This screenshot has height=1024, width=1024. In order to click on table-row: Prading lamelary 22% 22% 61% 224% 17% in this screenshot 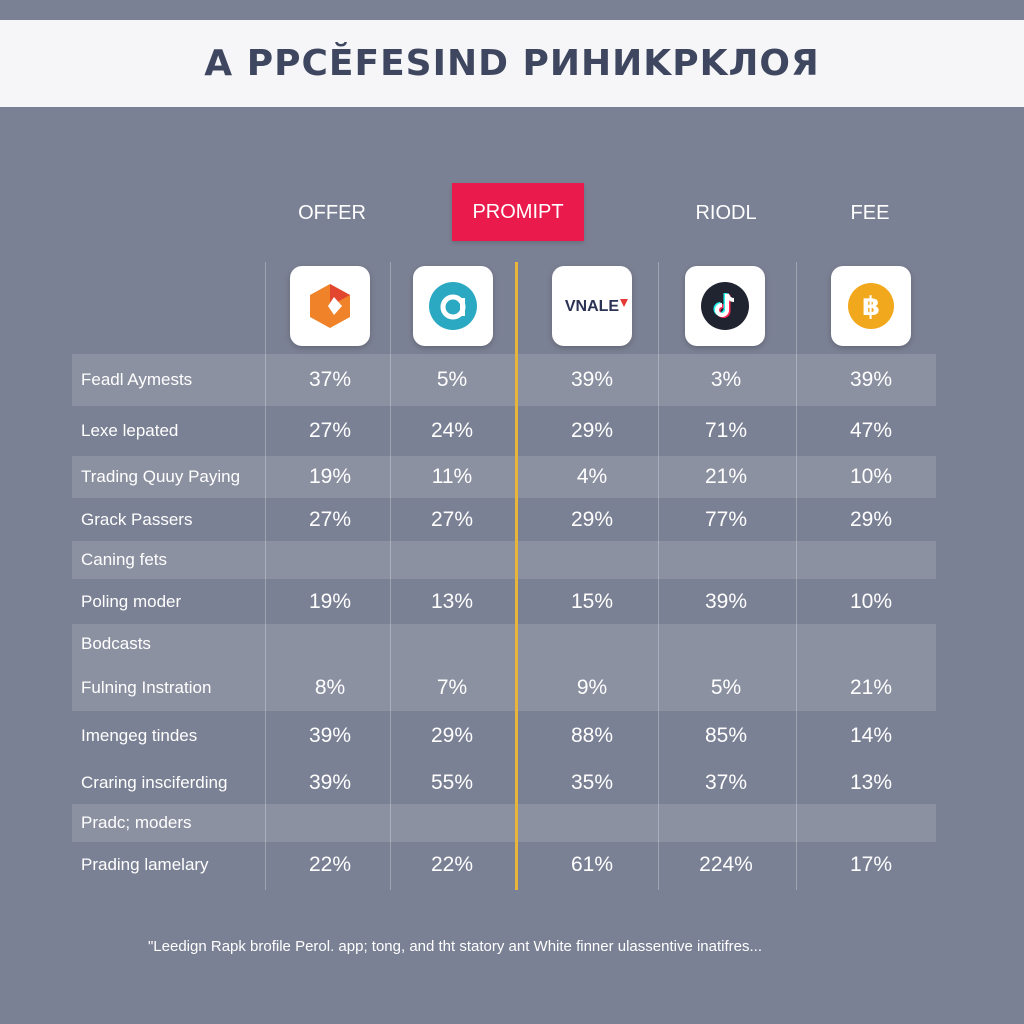, I will do `click(504, 864)`.